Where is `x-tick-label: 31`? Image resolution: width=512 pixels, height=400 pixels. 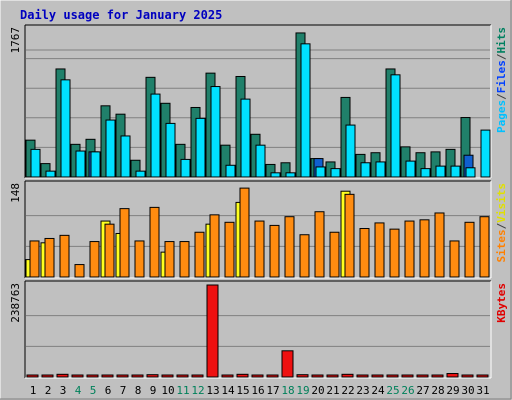 x-tick-label: 31 is located at coordinates (482, 390).